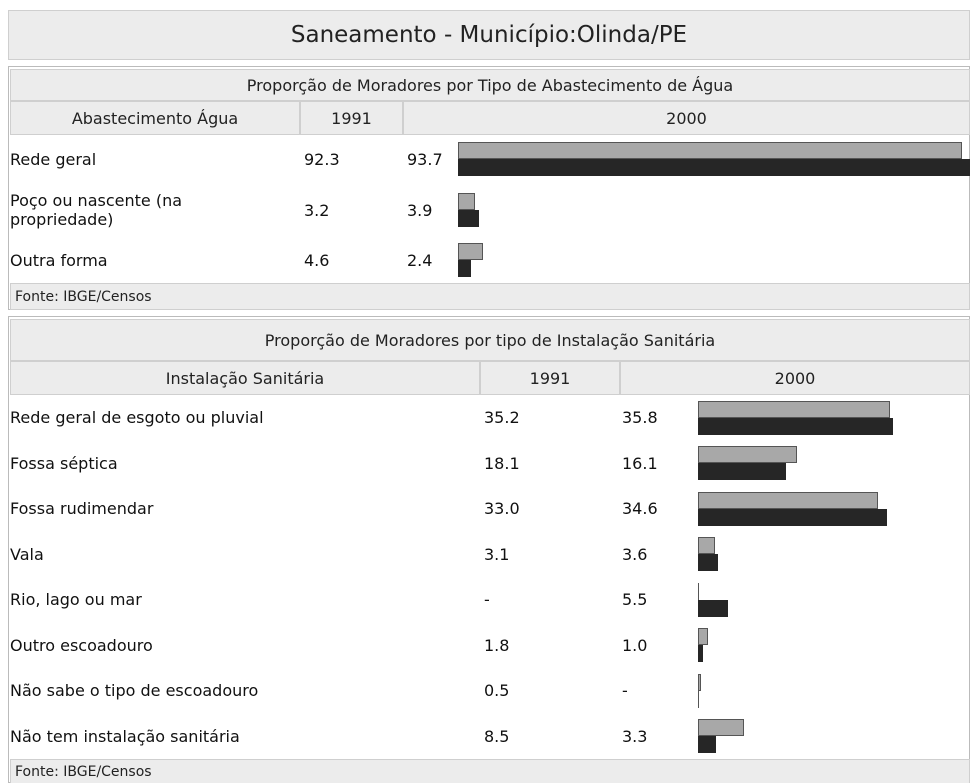 This screenshot has width=970, height=783. I want to click on row-label: Outro escoadouro, so click(81, 645).